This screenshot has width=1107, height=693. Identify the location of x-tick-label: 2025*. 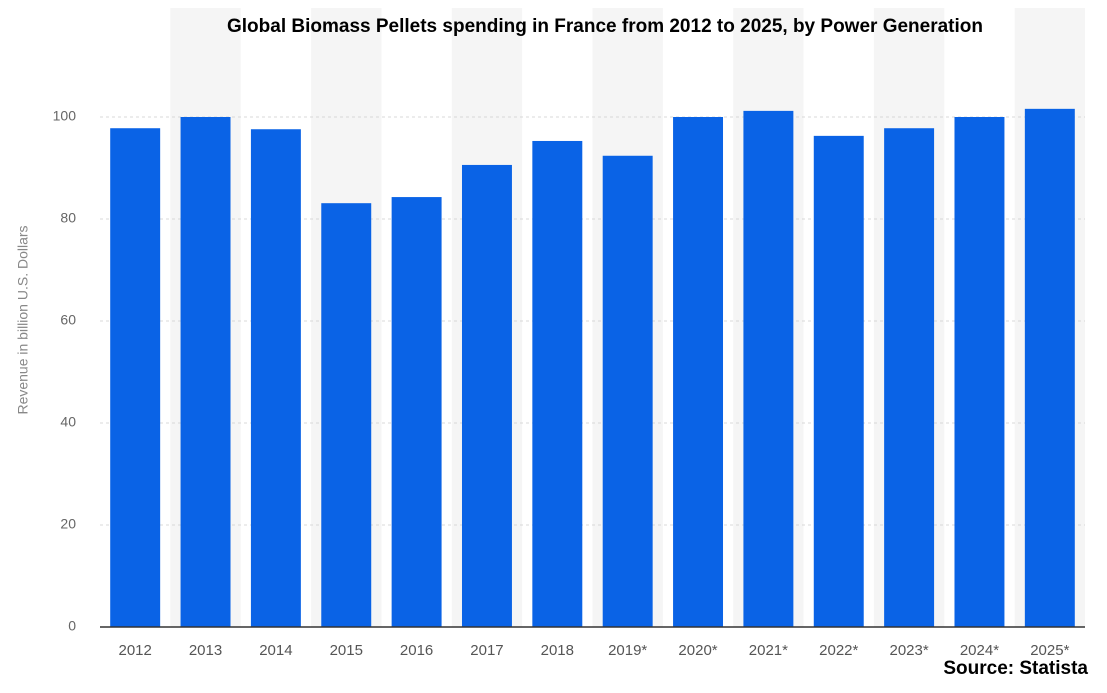
(1049, 650).